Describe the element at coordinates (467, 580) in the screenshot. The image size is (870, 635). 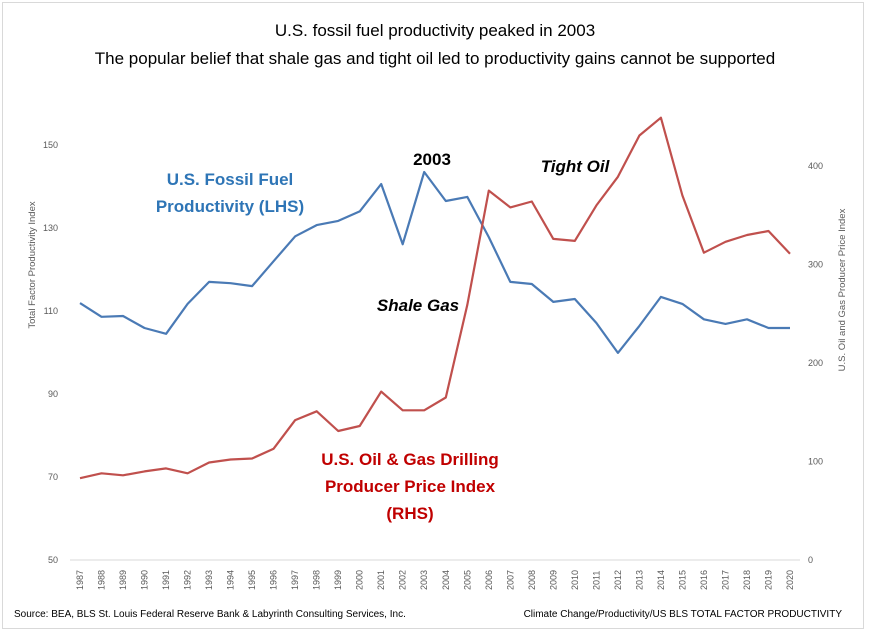
I see `x-tick-label: 2005` at that location.